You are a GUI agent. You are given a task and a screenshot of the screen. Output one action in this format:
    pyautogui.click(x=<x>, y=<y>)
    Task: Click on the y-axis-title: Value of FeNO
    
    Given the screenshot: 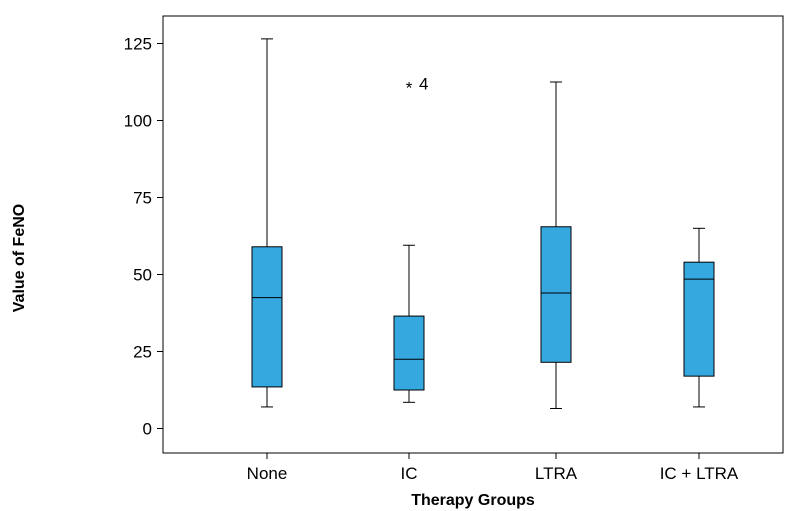 What is the action you would take?
    pyautogui.click(x=19, y=258)
    